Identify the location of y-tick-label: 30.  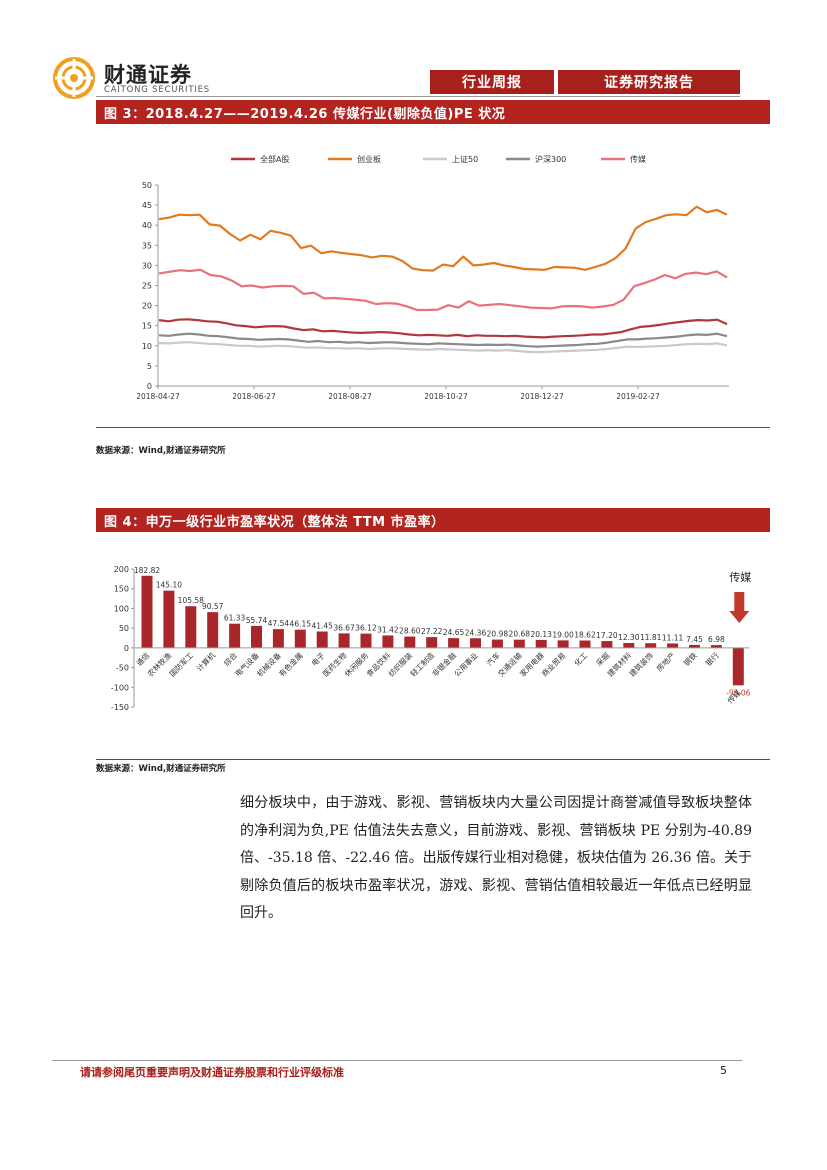
(147, 265).